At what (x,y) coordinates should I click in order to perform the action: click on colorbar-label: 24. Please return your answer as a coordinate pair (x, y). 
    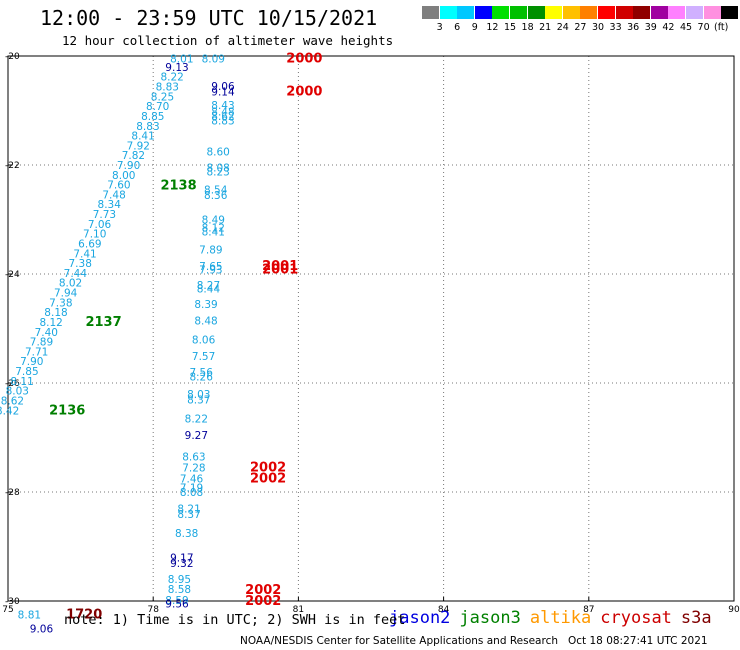
    Looking at the image, I should click on (562, 27).